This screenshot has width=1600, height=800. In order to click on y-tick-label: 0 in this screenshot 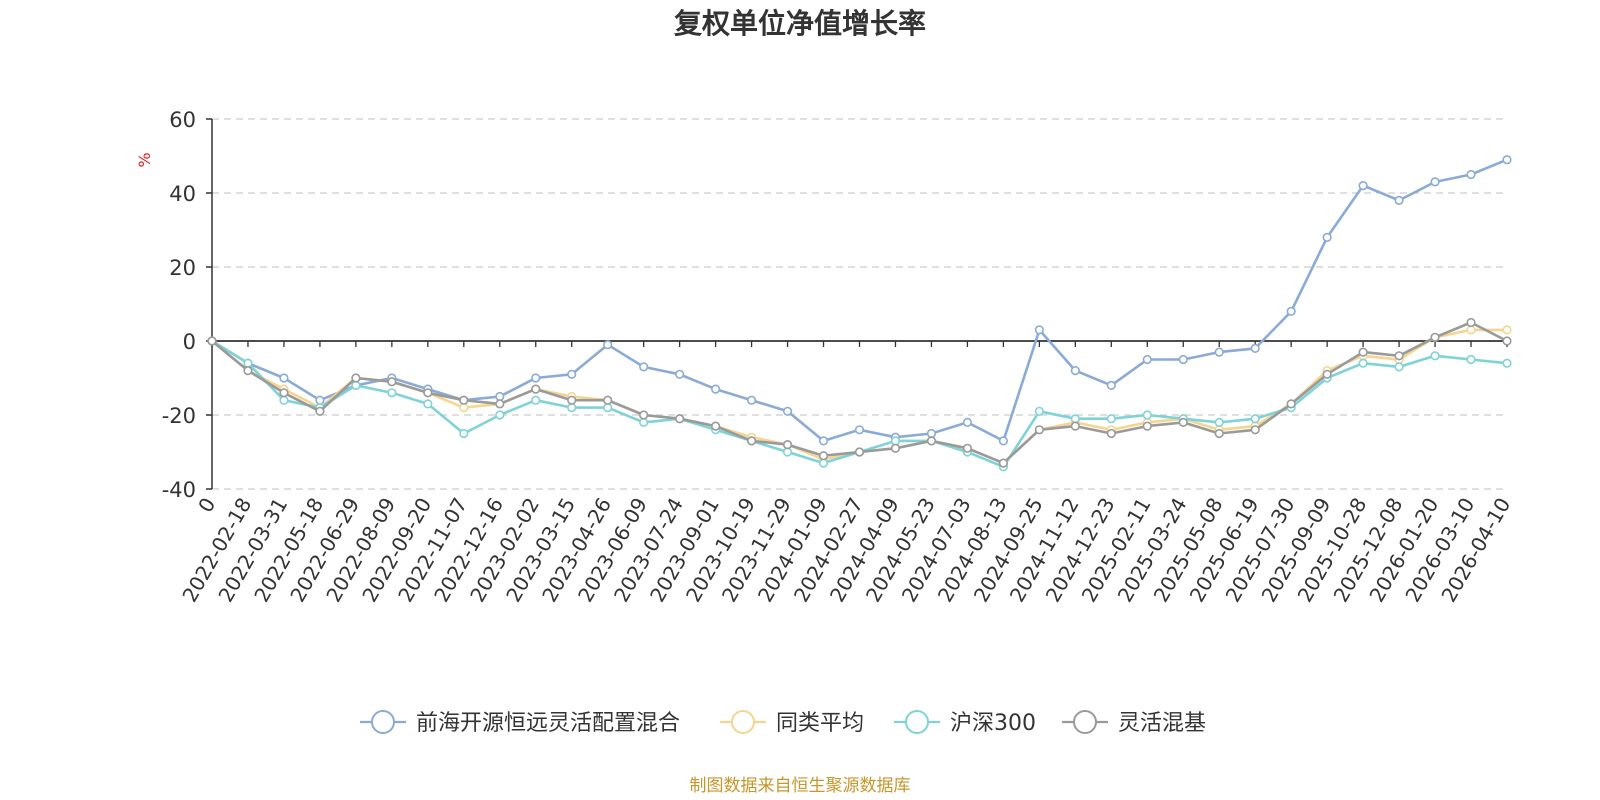, I will do `click(189, 342)`.